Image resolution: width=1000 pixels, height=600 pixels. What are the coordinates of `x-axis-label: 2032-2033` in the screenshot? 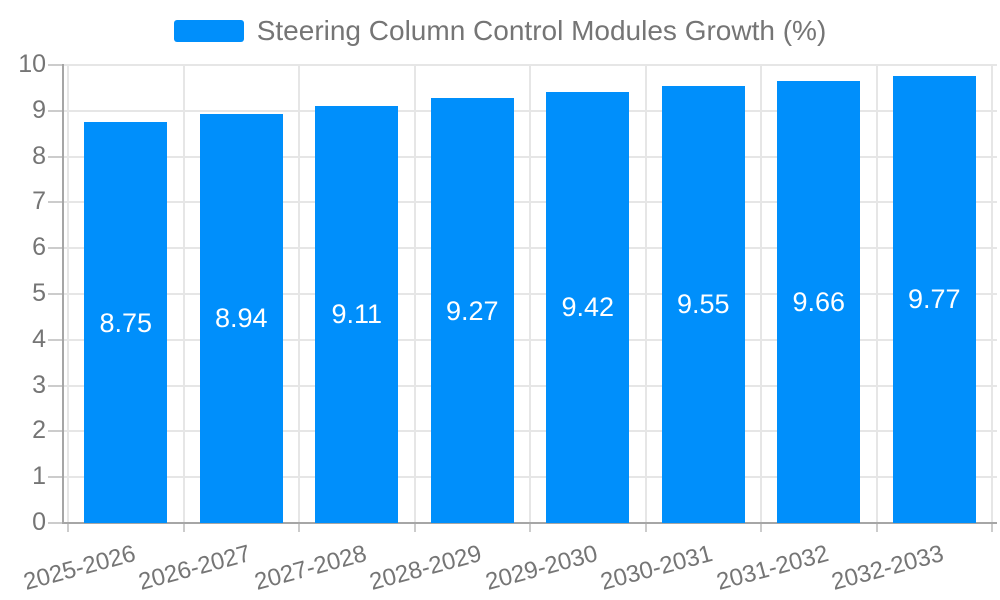 It's located at (888, 568).